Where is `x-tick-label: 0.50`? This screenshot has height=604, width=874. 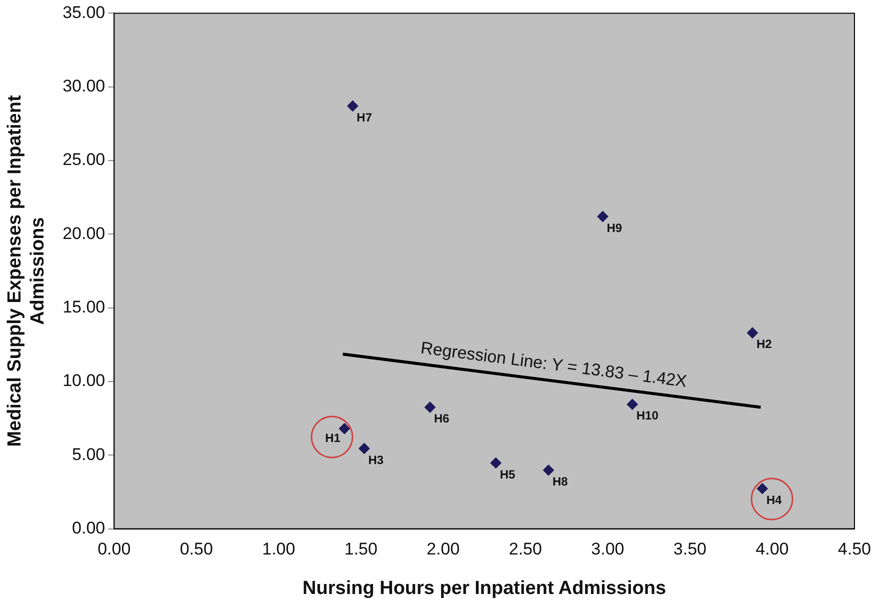
x-tick-label: 0.50 is located at coordinates (196, 549).